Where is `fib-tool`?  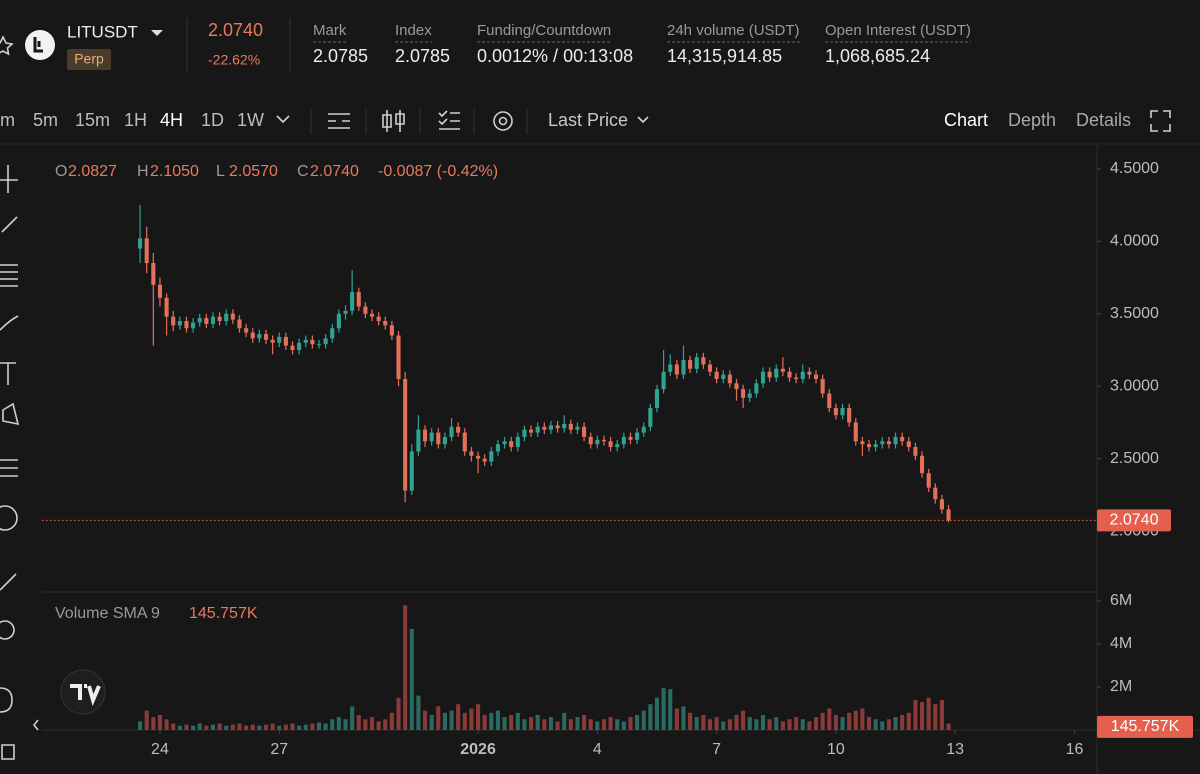
fib-tool is located at coordinates (9, 275).